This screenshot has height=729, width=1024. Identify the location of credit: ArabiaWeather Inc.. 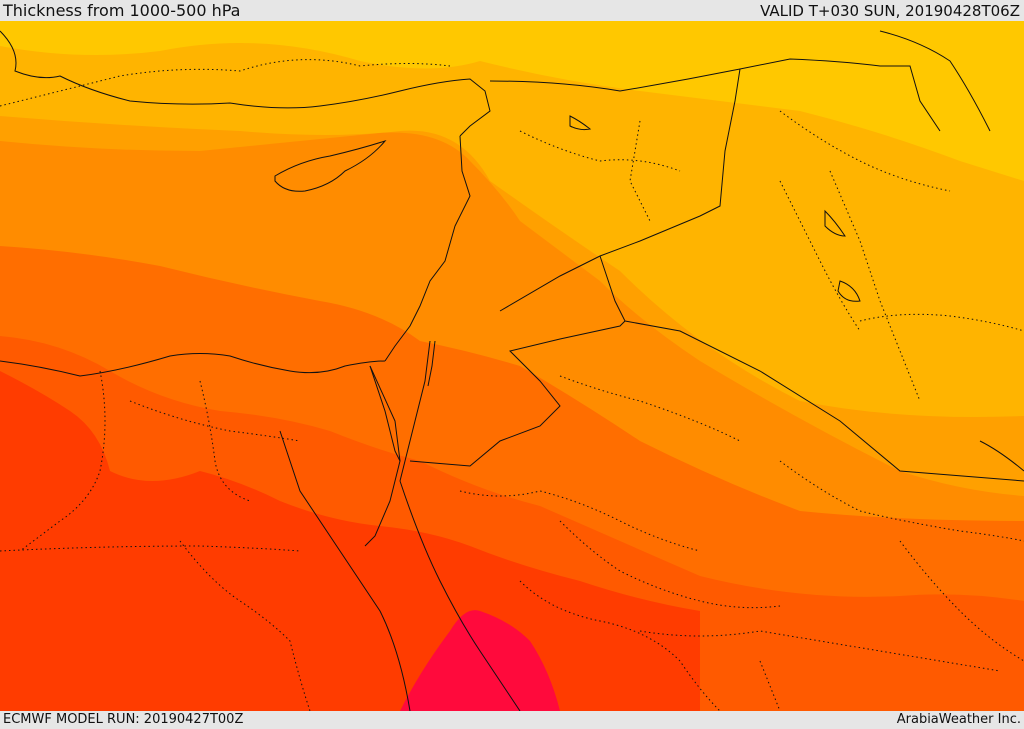
(958, 719).